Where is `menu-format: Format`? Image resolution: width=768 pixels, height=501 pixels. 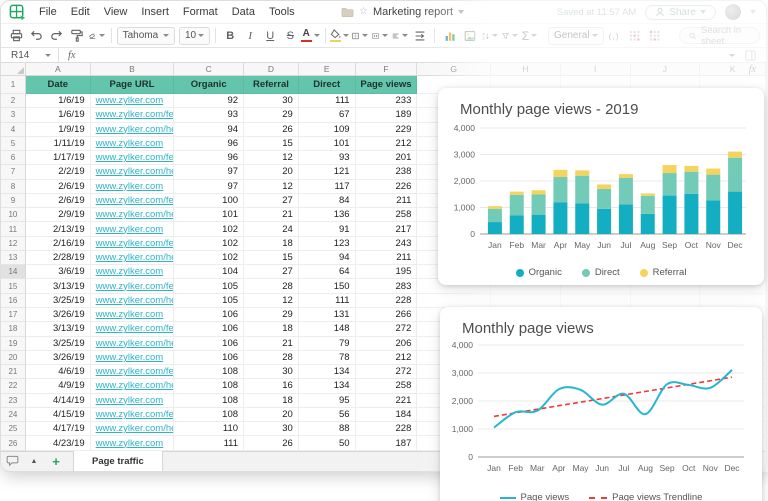 menu-format: Format is located at coordinates (200, 12).